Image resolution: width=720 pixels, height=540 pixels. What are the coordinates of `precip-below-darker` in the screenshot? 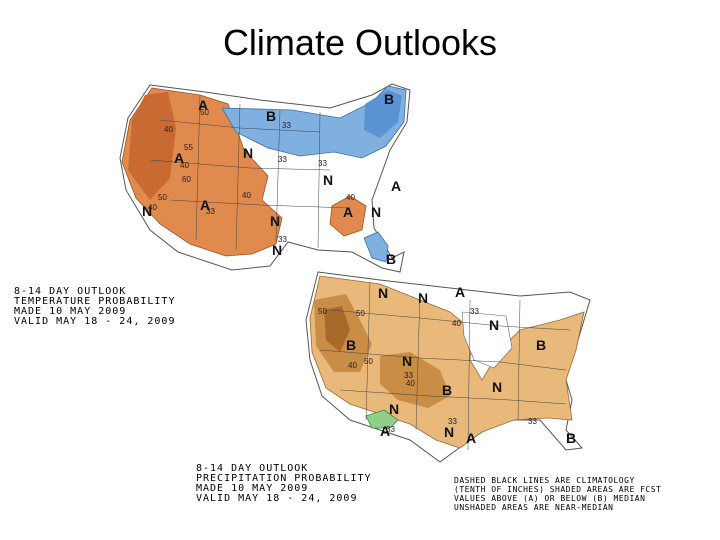 It's located at (337, 329).